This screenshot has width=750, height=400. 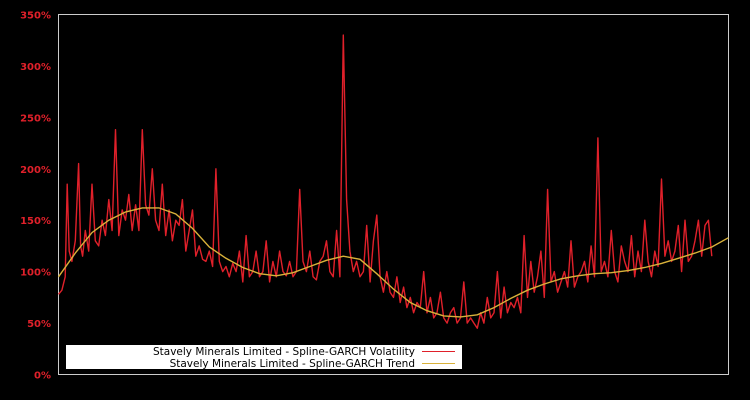 What do you see at coordinates (42, 376) in the screenshot?
I see `y-tick-label: 0%` at bounding box center [42, 376].